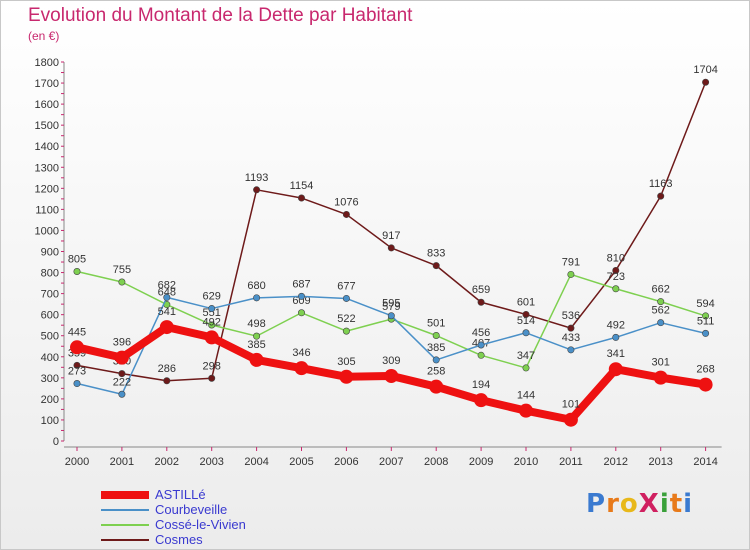  Describe the element at coordinates (47, 147) in the screenshot. I see `y-tick-label: 1400` at that location.